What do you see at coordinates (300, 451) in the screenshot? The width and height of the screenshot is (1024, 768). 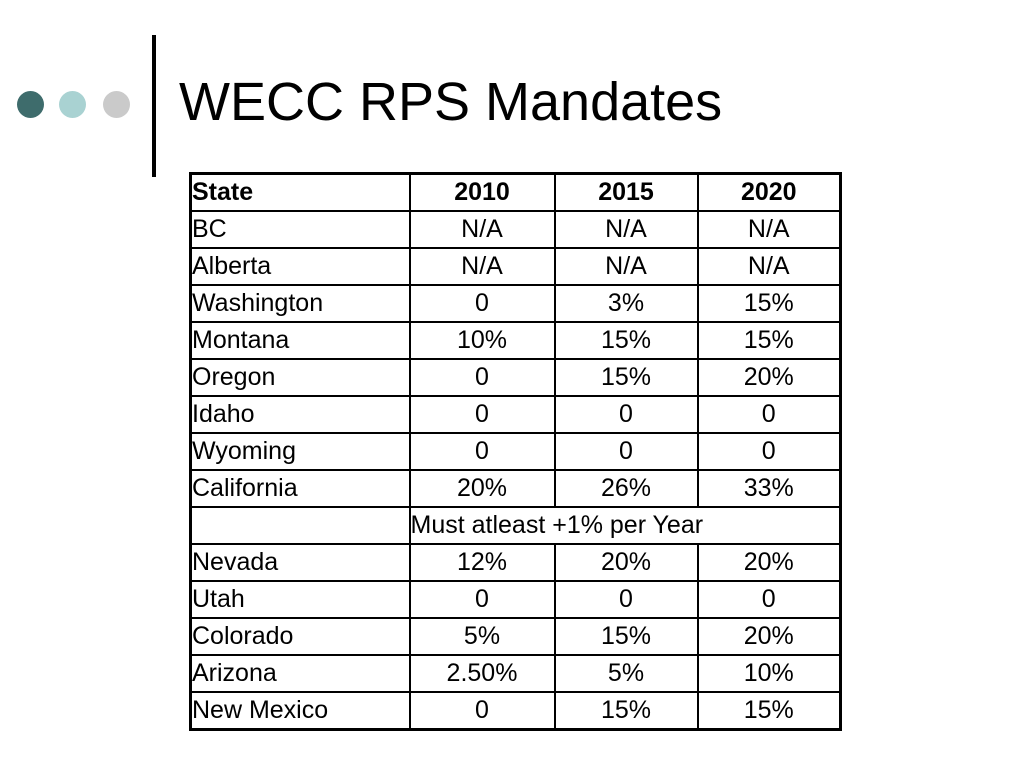 I see `state-name-cell: Wyoming` at bounding box center [300, 451].